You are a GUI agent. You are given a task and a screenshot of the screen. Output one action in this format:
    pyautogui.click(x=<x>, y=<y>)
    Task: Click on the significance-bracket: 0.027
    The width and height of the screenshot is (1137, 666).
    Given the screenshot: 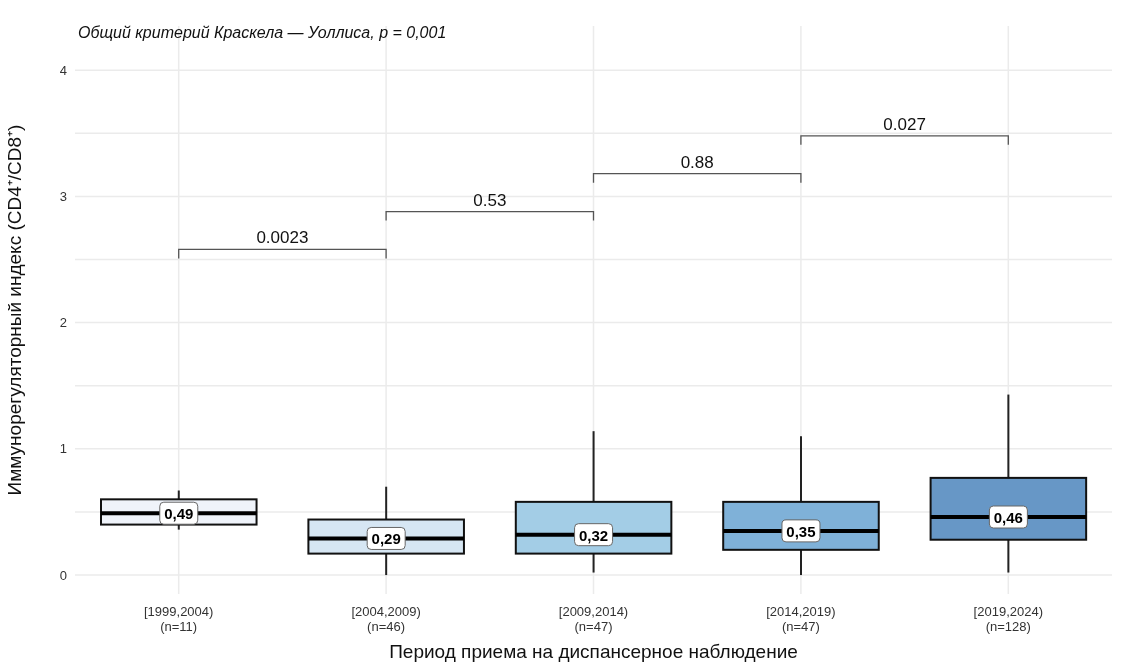 What is the action you would take?
    pyautogui.click(x=904, y=130)
    